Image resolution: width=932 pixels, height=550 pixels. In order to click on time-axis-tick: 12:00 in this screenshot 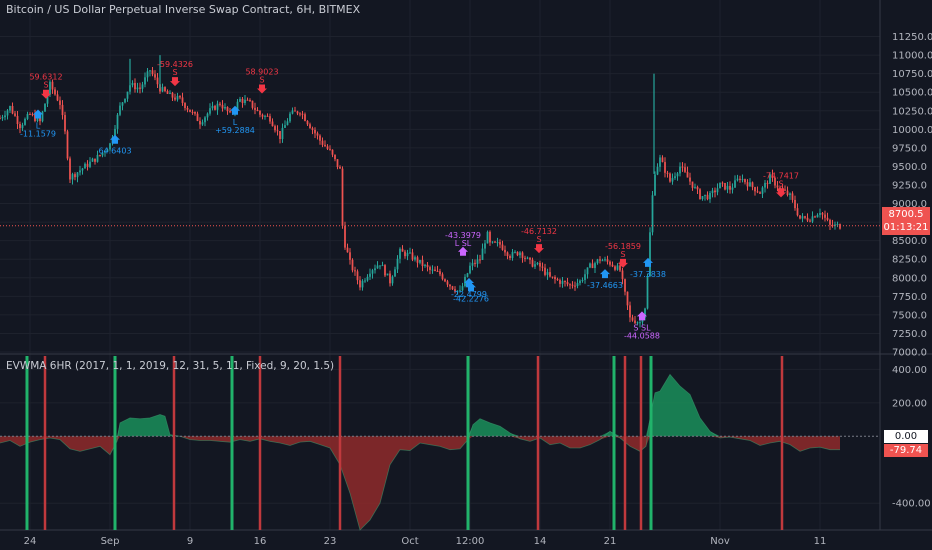, I will do `click(470, 541)`.